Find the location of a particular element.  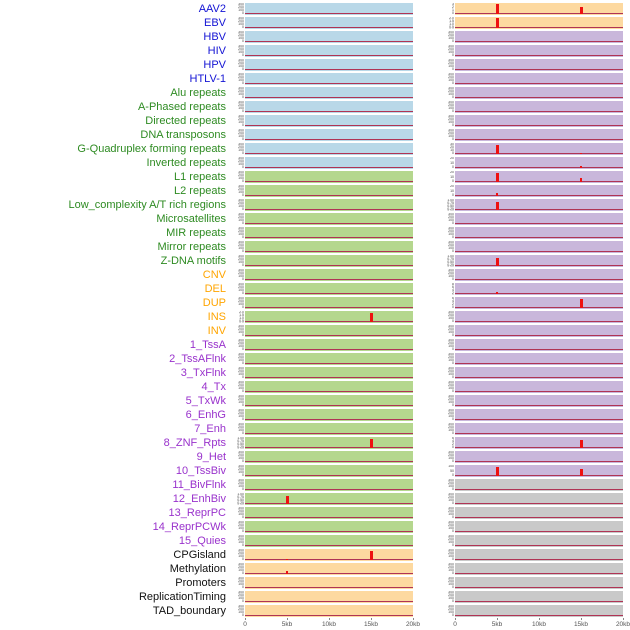

track-row: A-Phased repeats 300 200 100 0 300 200 100 0 is located at coordinates (315, 107).